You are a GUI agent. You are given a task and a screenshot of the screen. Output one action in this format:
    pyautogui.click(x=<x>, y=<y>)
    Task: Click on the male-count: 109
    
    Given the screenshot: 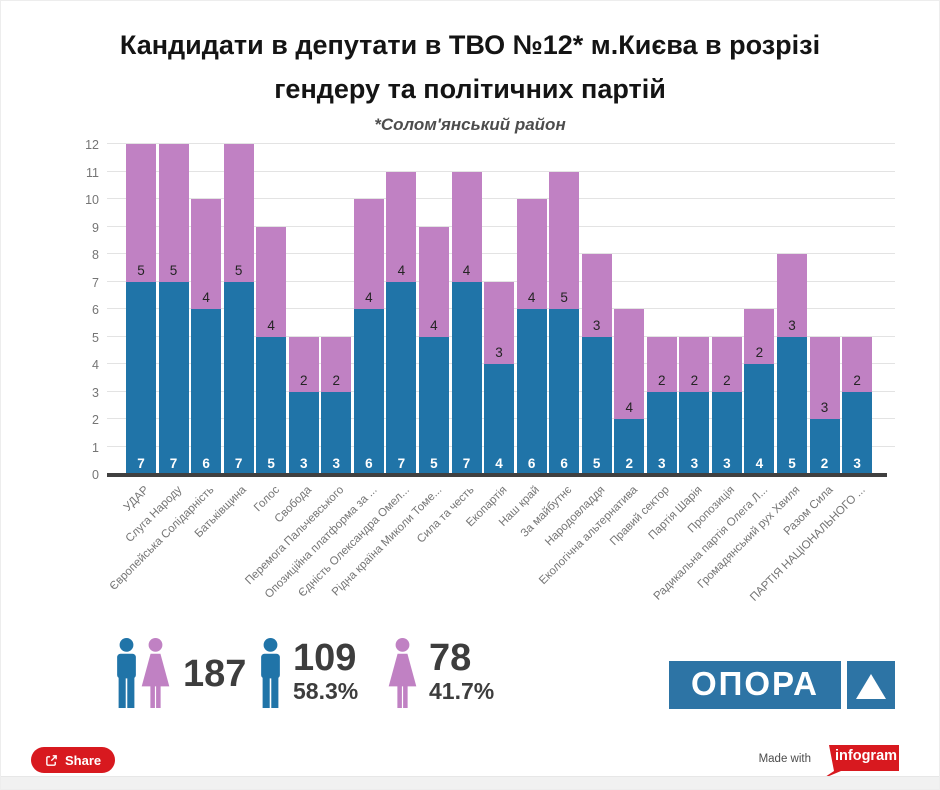 What is the action you would take?
    pyautogui.click(x=325, y=658)
    